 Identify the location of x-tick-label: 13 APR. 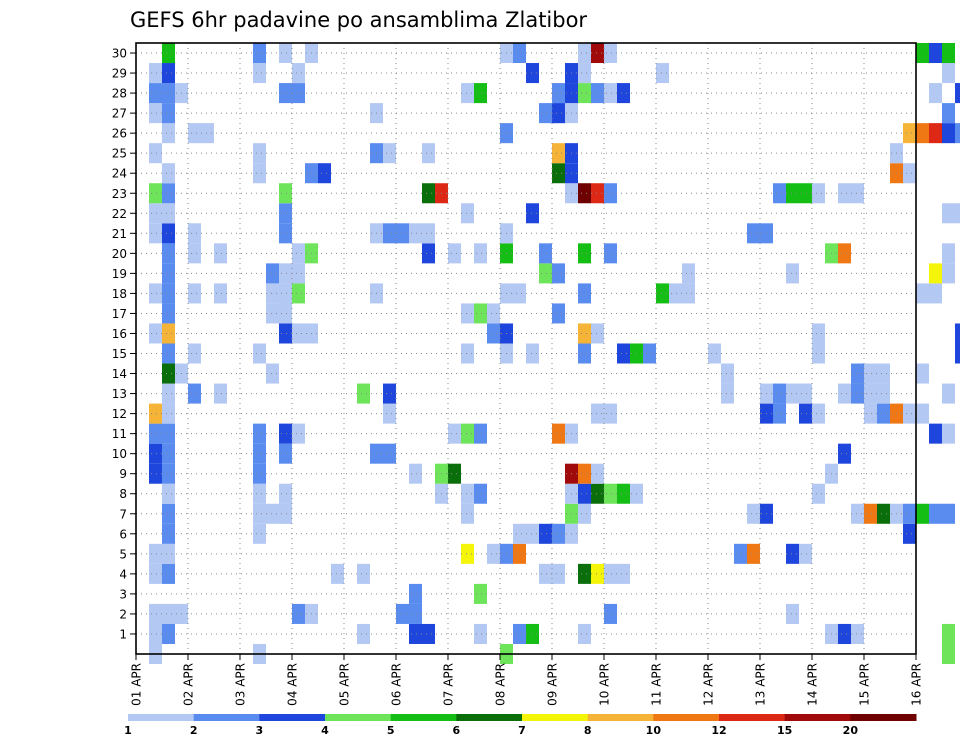
(761, 684).